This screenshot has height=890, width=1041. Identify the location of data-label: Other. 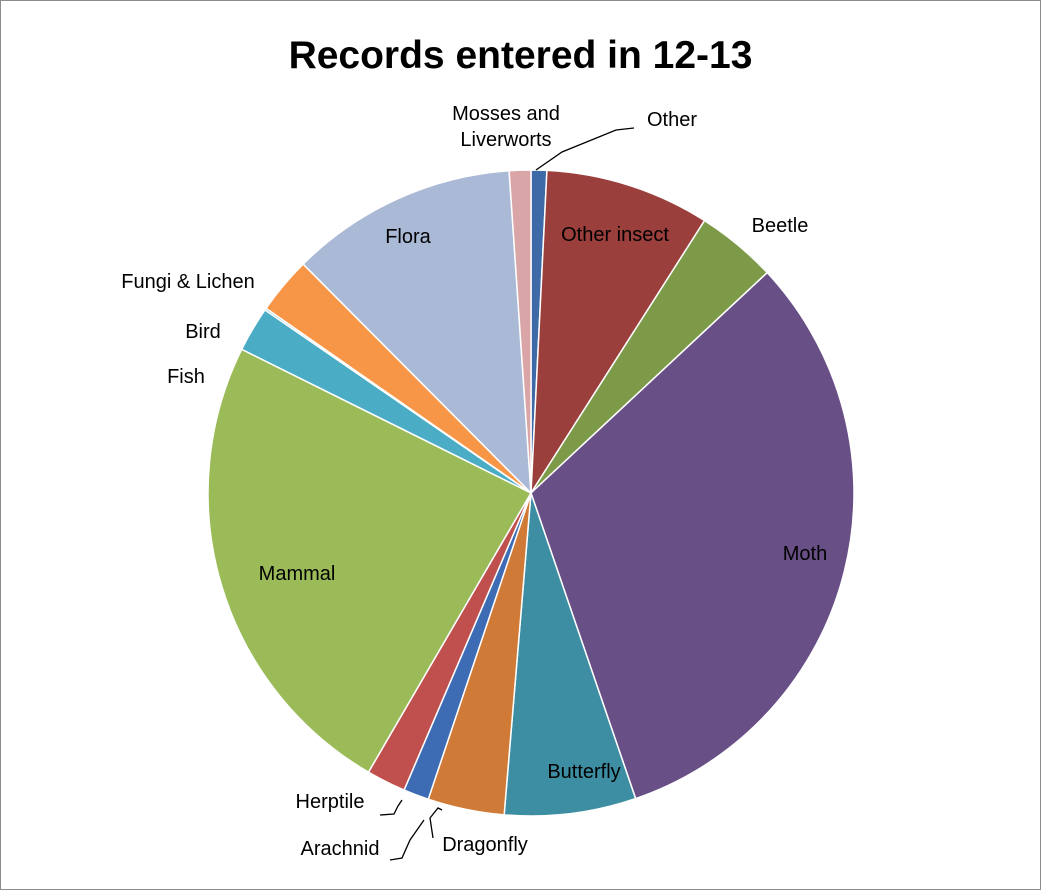
(672, 120).